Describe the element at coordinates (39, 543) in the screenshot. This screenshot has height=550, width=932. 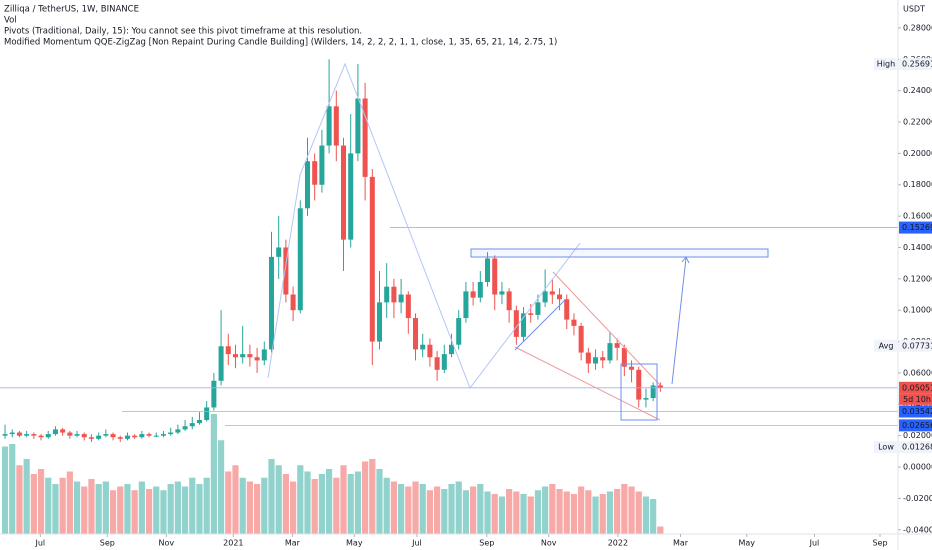
I see `x-tick-label: Jul` at that location.